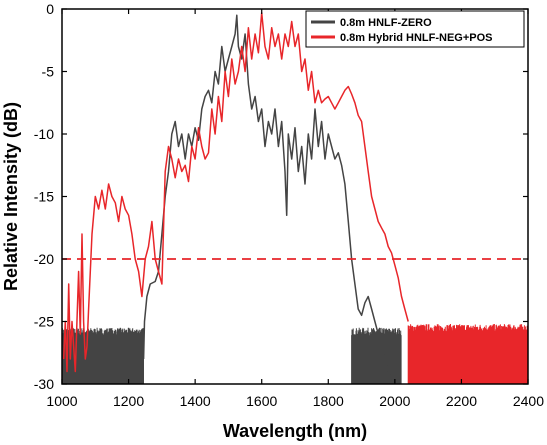  Describe the element at coordinates (44, 384) in the screenshot. I see `y-tick-label: -30` at that location.